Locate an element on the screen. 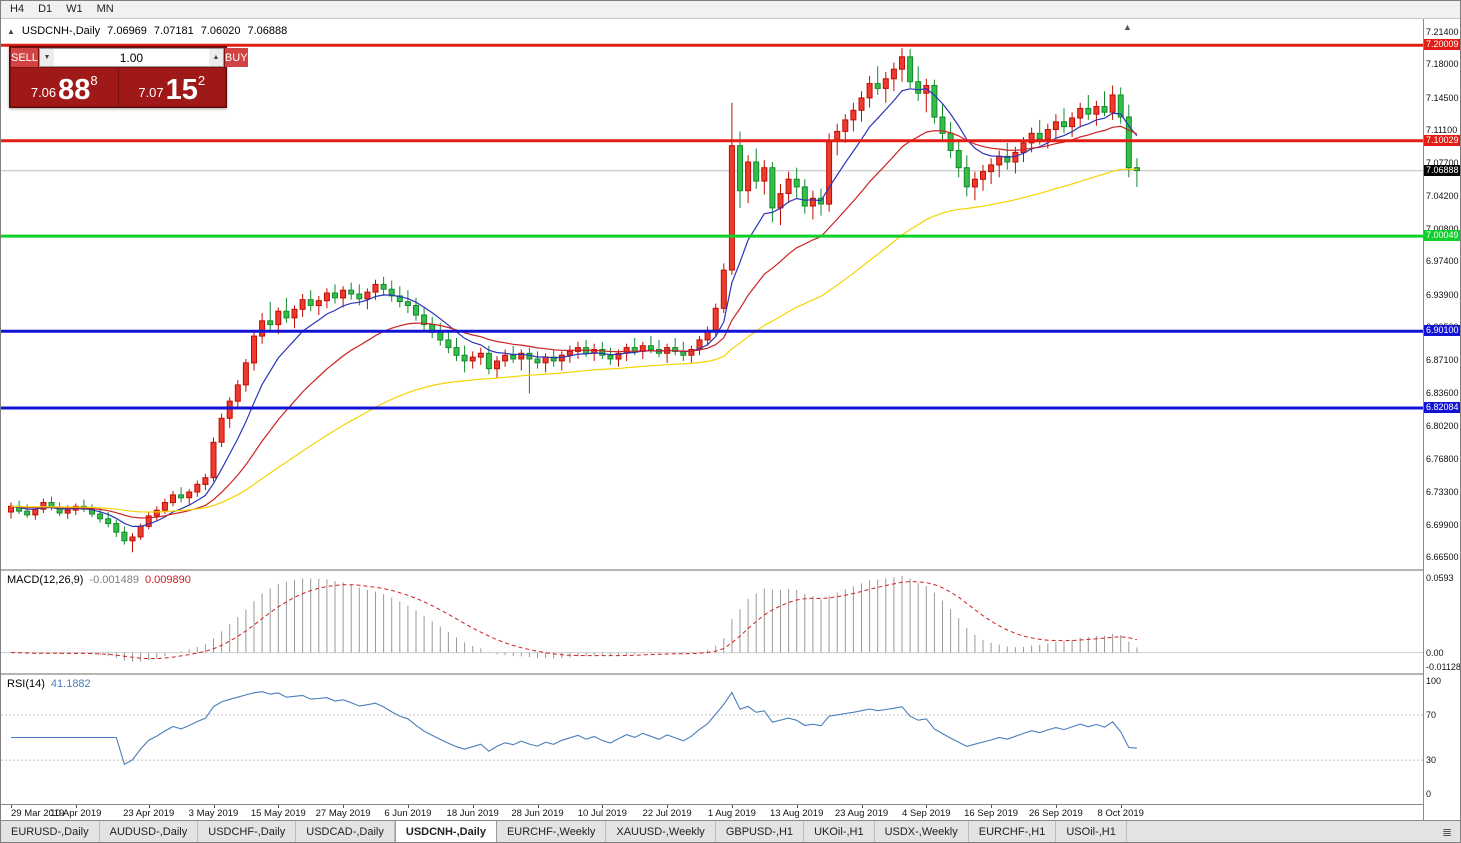 Image resolution: width=1461 pixels, height=843 pixels. chart-tab: EURCHF-,Weekly is located at coordinates (551, 831).